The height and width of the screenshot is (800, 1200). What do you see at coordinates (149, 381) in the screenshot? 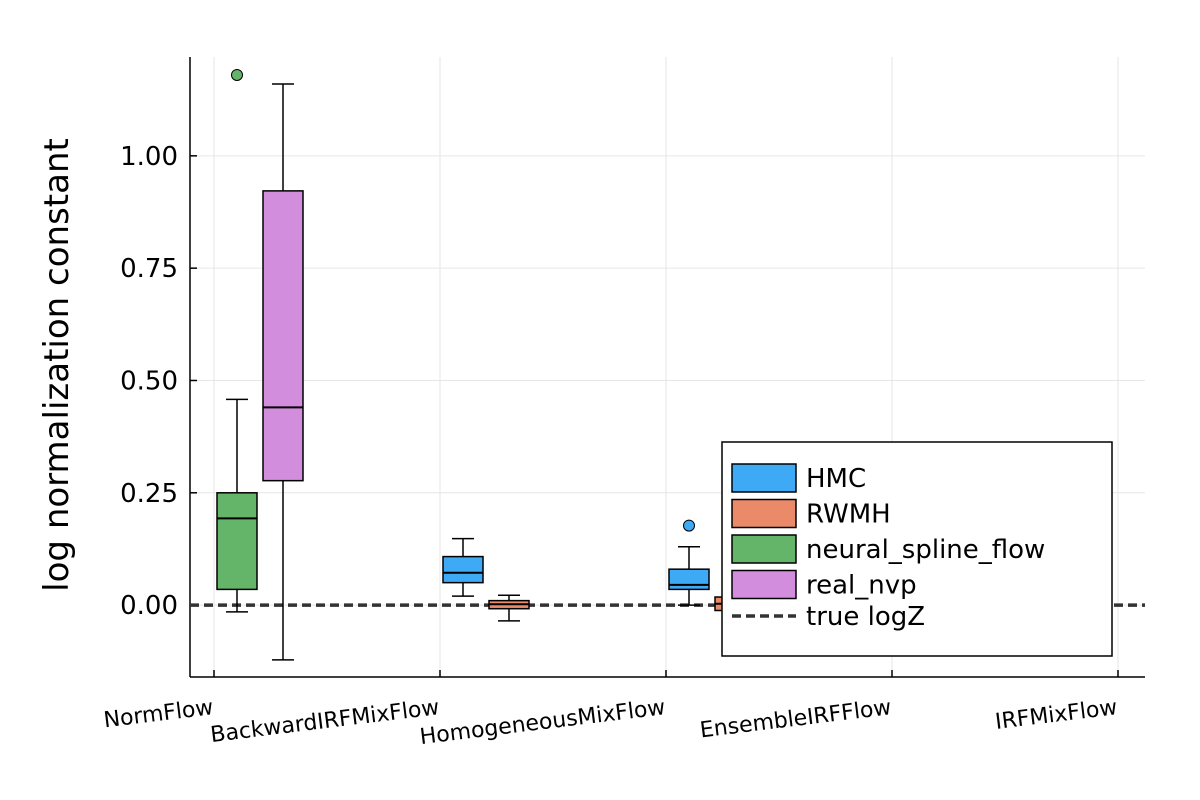
I see `y-tick-label: 0.50` at bounding box center [149, 381].